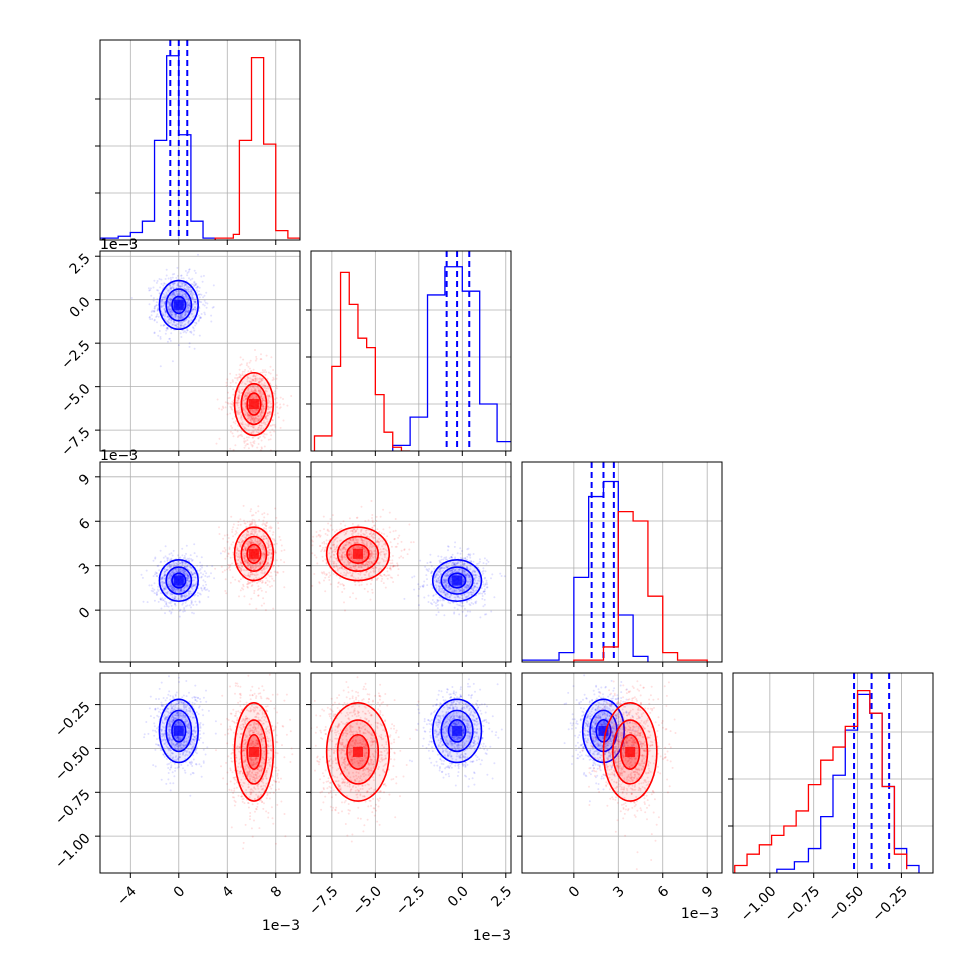 The image size is (970, 970). What do you see at coordinates (409, 353) in the screenshot?
I see `histogram-panel-p2` at bounding box center [409, 353].